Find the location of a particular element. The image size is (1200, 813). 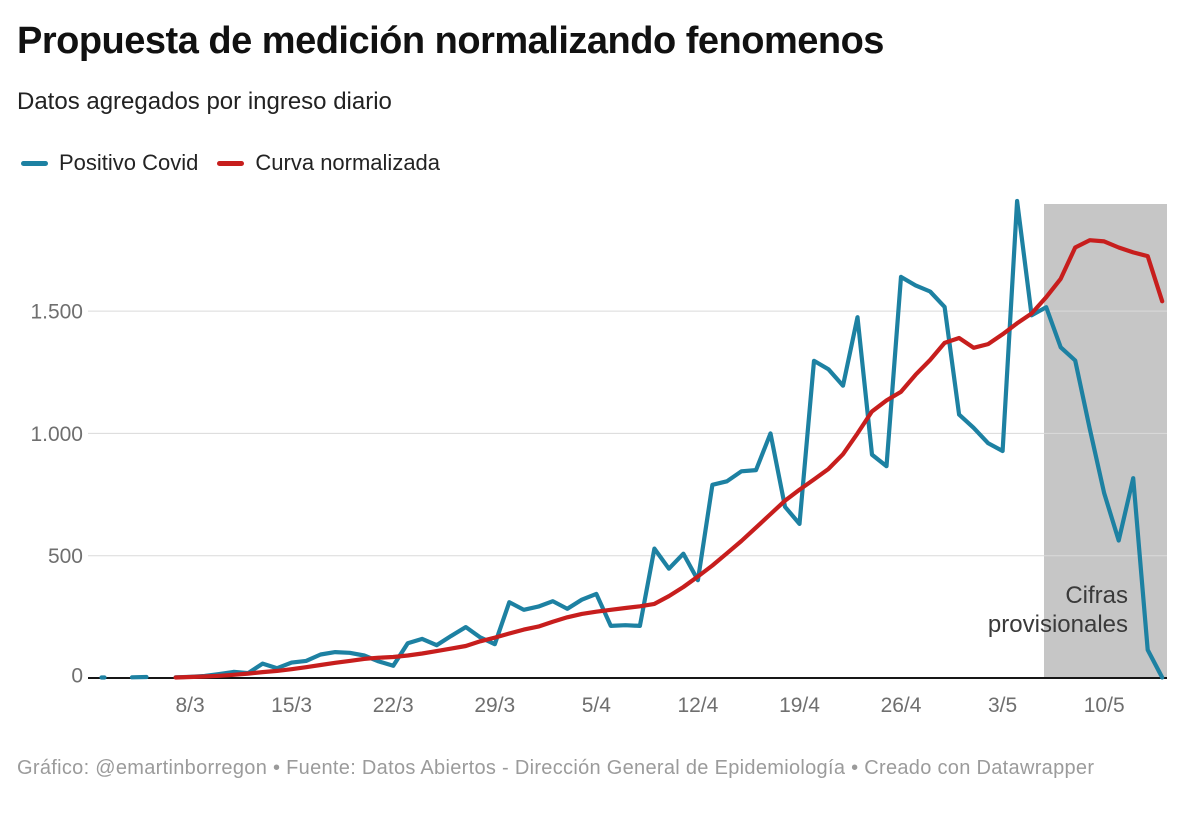

chart-subtitle: Datos agregados por ingreso diario is located at coordinates (204, 101).